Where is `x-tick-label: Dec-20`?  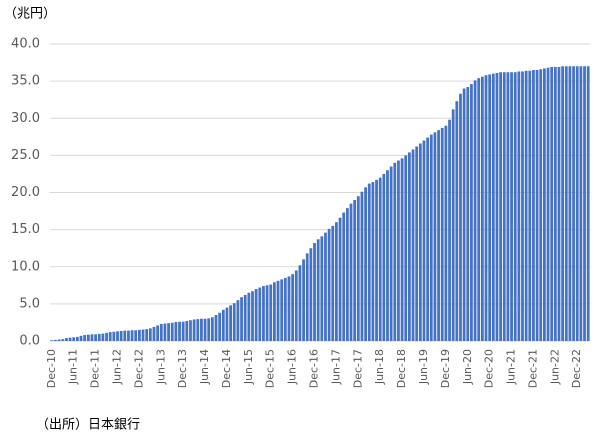 x-tick-label: Dec-20 is located at coordinates (489, 368).